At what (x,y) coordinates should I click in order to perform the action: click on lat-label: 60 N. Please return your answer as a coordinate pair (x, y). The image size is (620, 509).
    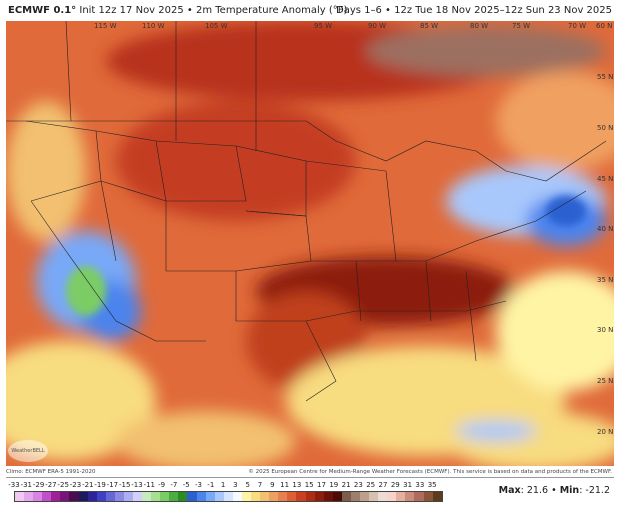
    Looking at the image, I should click on (604, 26).